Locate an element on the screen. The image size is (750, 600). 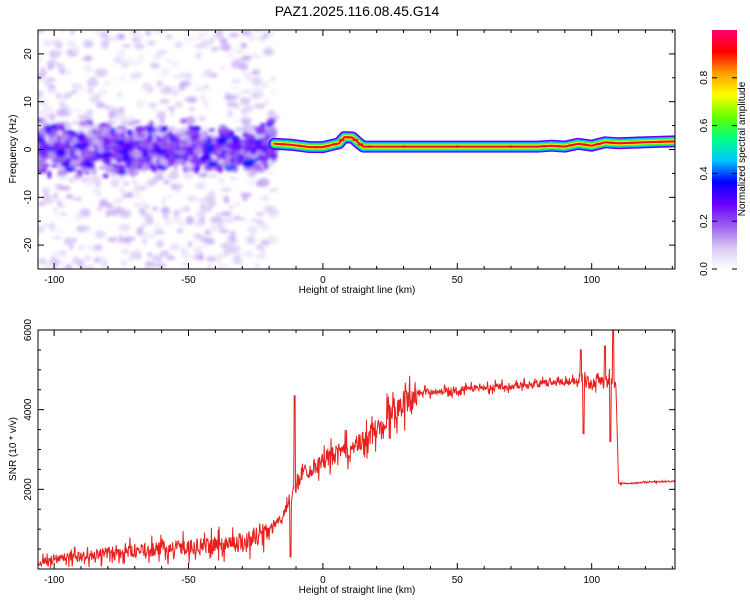
colorbar-tick-label: 0.2 is located at coordinates (704, 221).